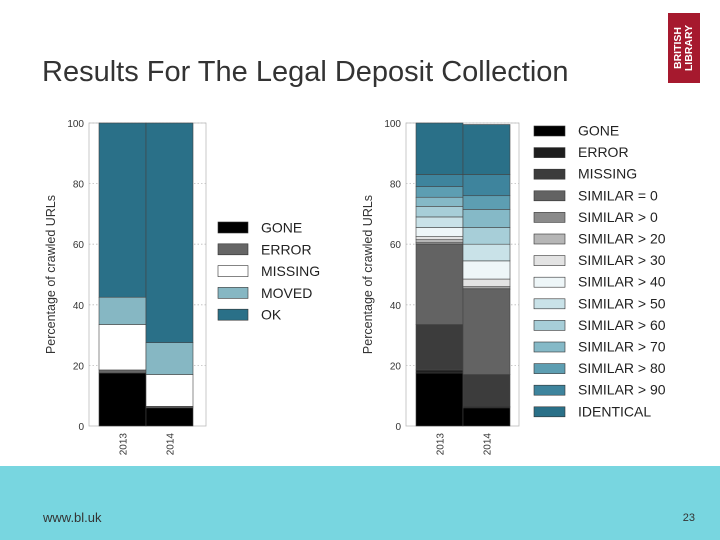 This screenshot has width=720, height=540. What do you see at coordinates (72, 517) in the screenshot?
I see `footer-url: www.bl.uk` at bounding box center [72, 517].